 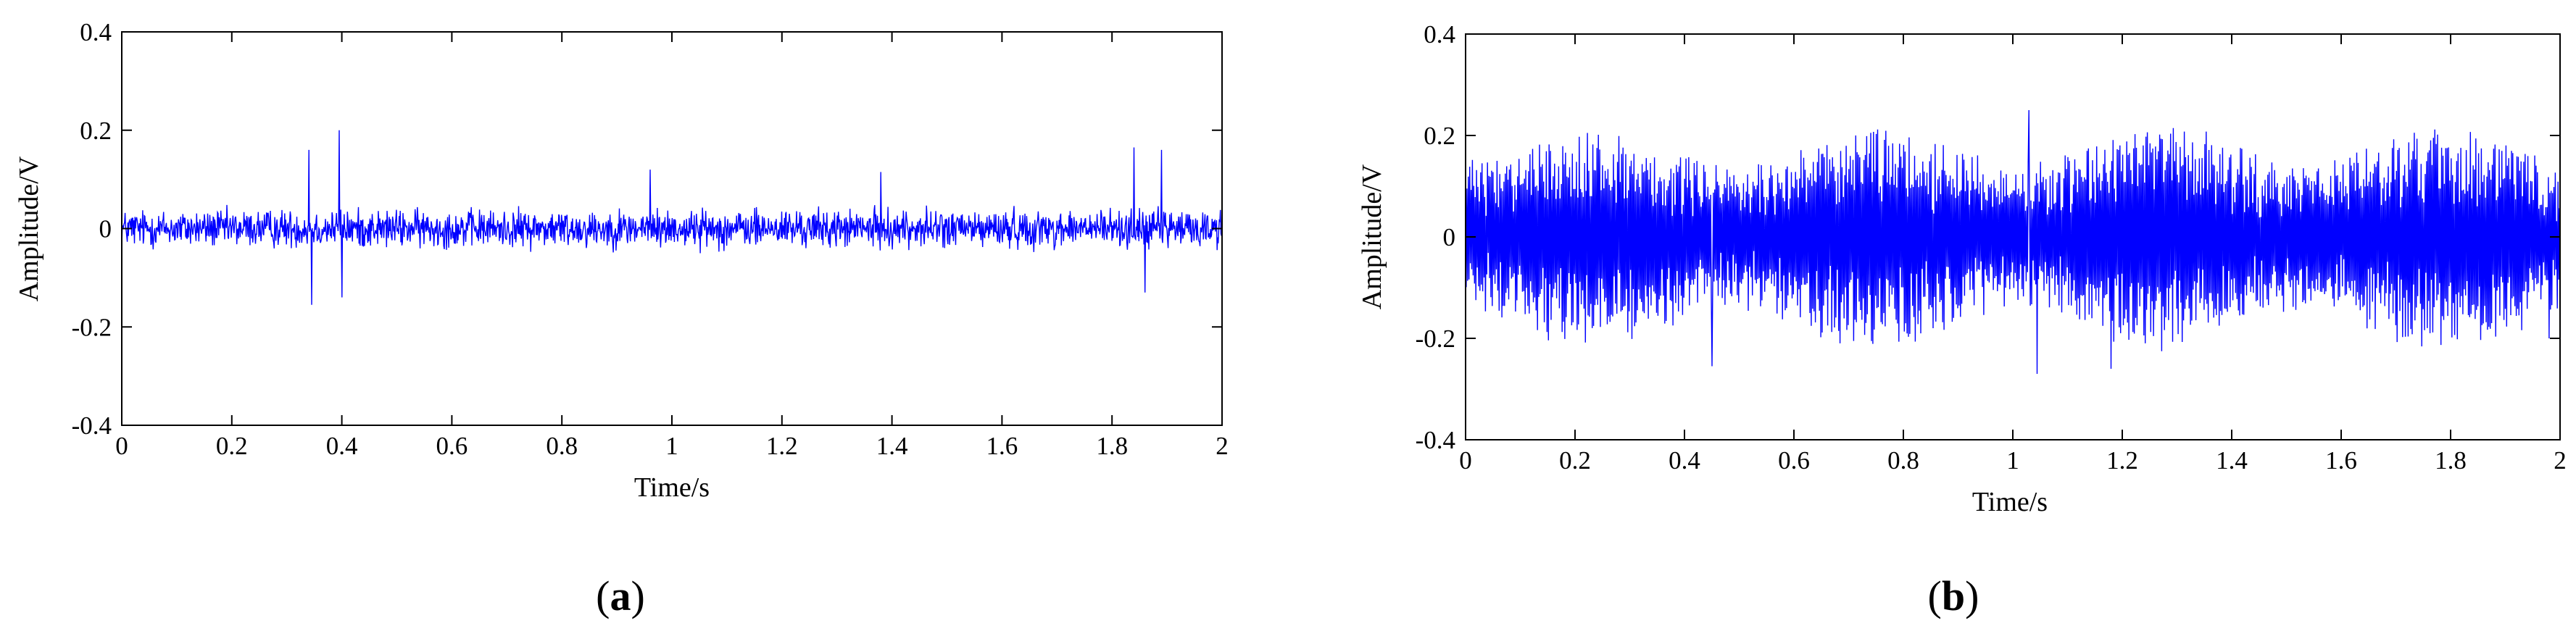 I want to click on panel-a-y-tick-label: 0.2, so click(x=96, y=131).